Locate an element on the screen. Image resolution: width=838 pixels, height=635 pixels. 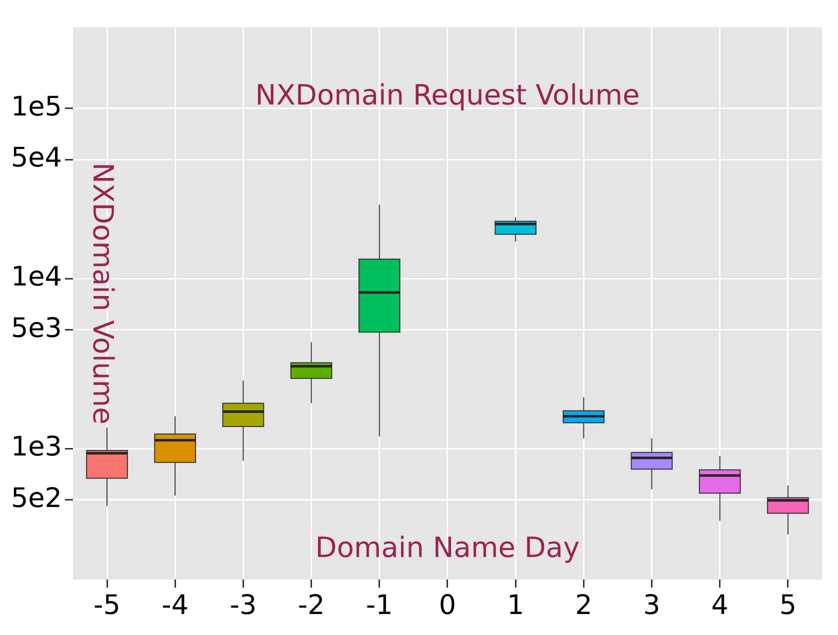
x-tick-label: 5 is located at coordinates (788, 605).